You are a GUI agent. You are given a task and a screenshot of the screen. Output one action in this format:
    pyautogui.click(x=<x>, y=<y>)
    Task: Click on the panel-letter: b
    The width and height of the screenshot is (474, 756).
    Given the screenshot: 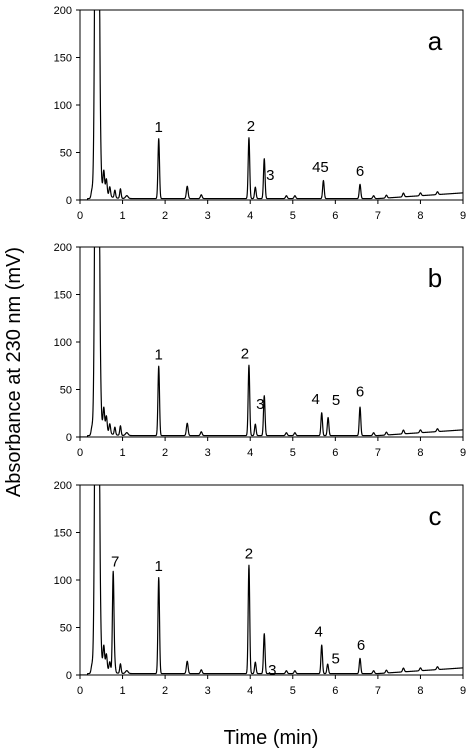 What is the action you would take?
    pyautogui.click(x=435, y=278)
    